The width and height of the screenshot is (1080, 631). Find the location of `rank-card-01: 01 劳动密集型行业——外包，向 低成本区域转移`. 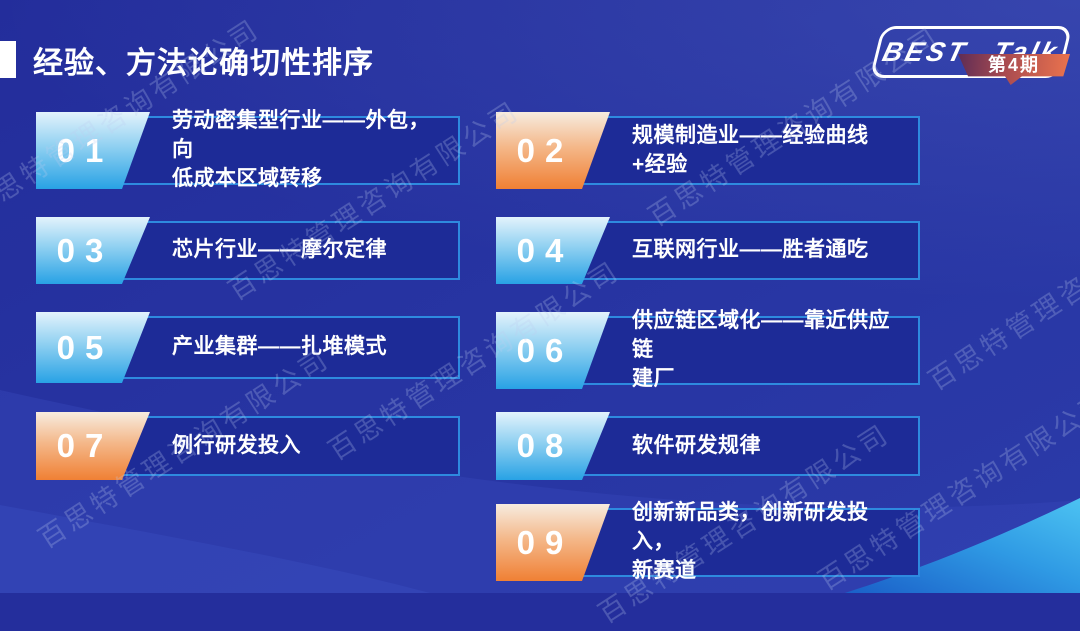

rank-card-01: 01 劳动密集型行业——外包，向 低成本区域转移 is located at coordinates (248, 149).